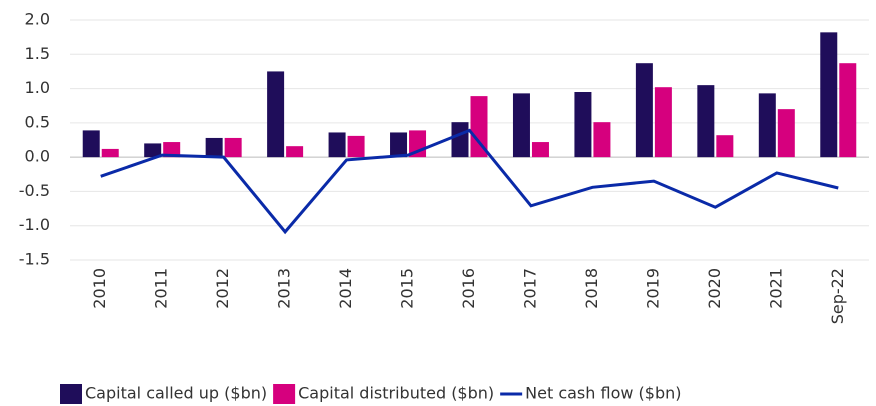 The width and height of the screenshot is (876, 406). I want to click on x-tick-label: 2010, so click(99, 288).